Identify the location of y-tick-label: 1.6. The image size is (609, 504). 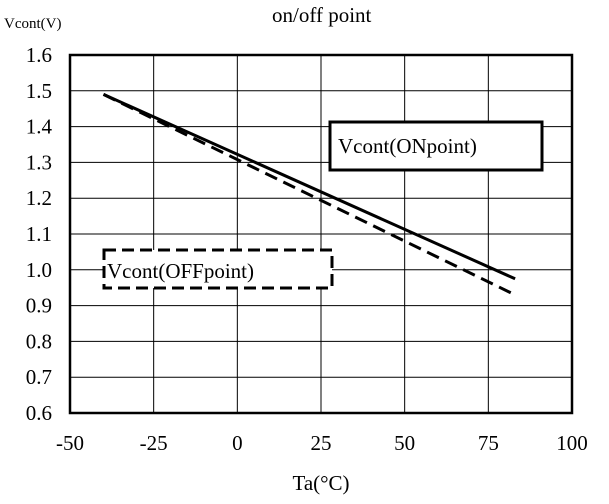
(39, 55).